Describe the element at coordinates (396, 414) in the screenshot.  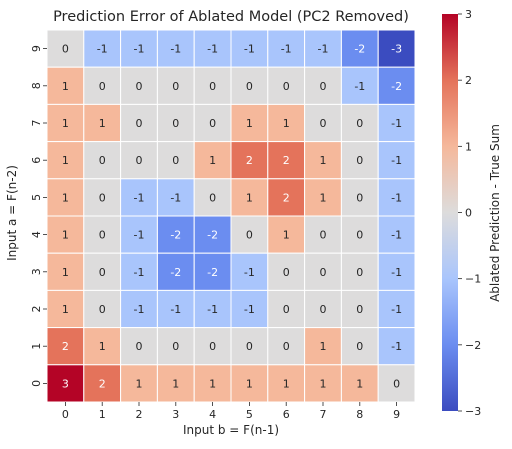
I see `x-tick-label: 9` at that location.